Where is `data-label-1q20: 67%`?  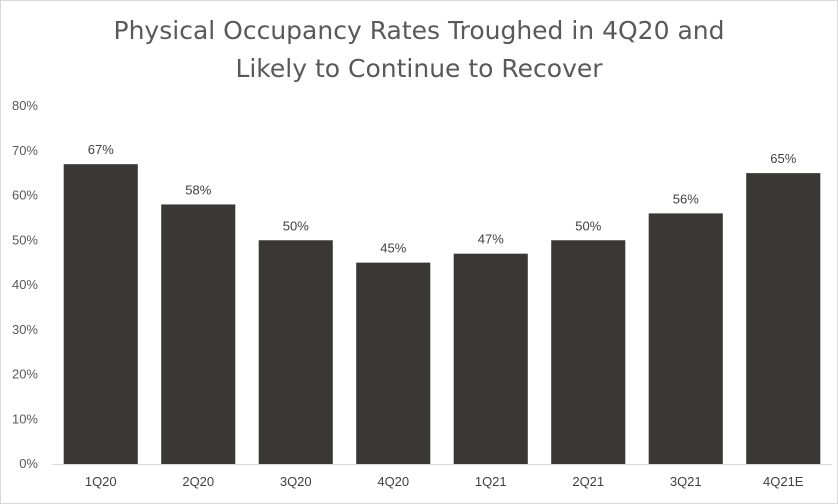 data-label-1q20: 67% is located at coordinates (101, 149).